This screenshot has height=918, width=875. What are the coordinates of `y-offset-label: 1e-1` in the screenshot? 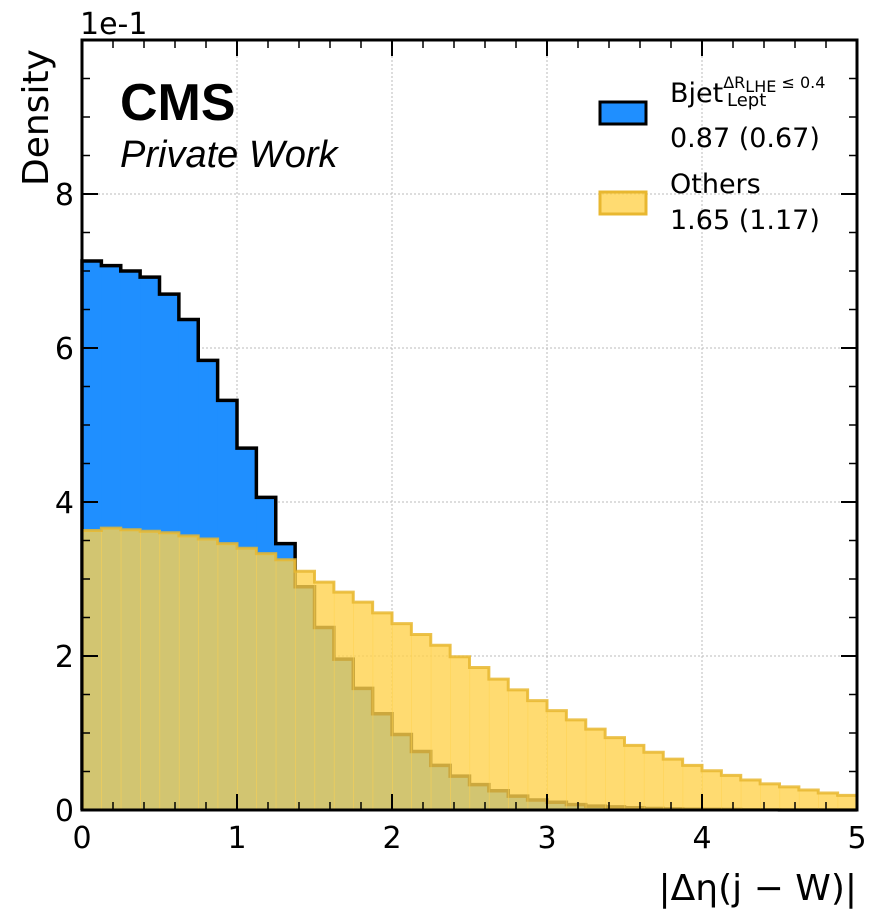 It's located at (113, 24).